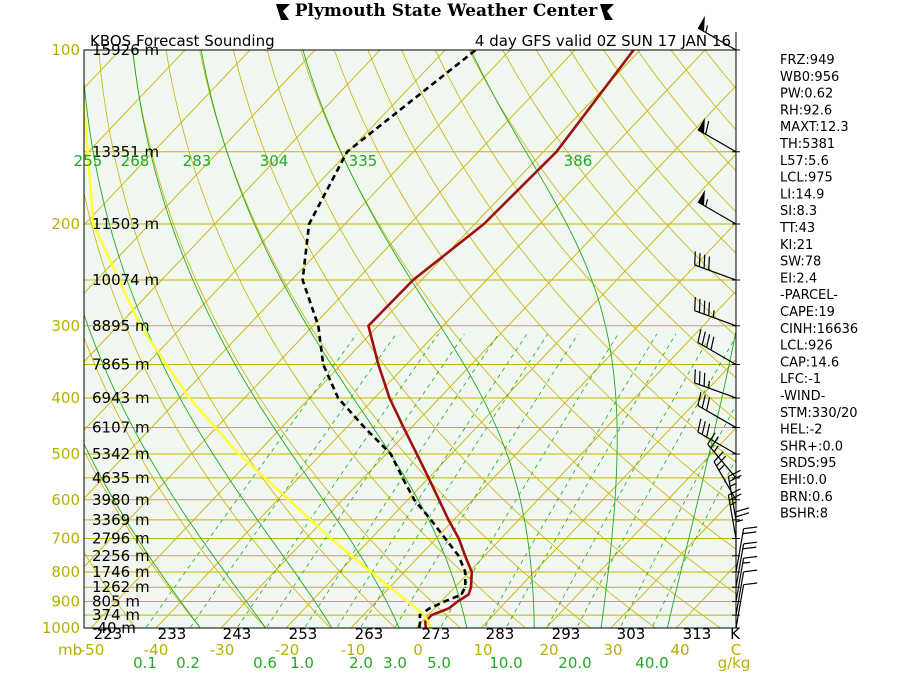 Image resolution: width=912 pixels, height=673 pixels. I want to click on wind-barbs, so click(726, 322).